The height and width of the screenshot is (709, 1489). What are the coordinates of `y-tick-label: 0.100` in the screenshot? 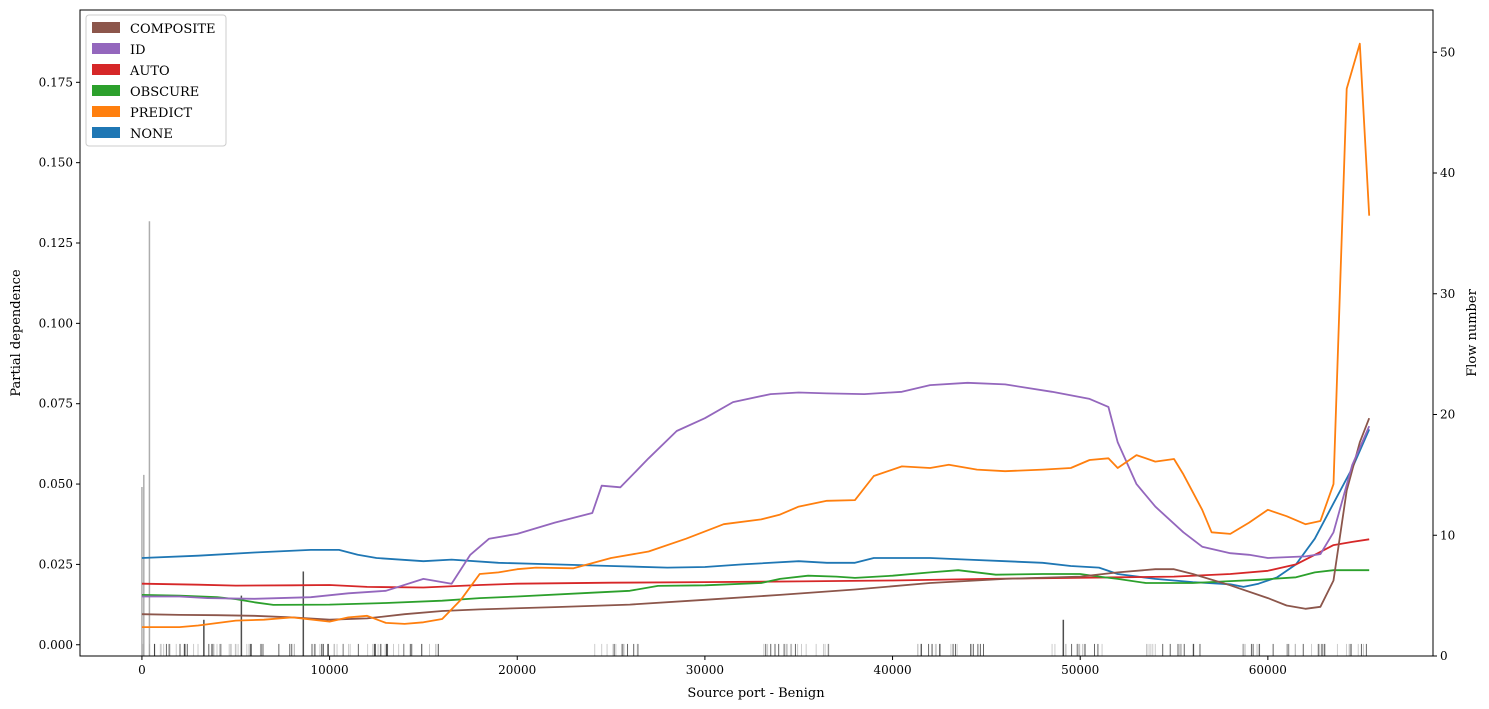 It's located at (56, 323).